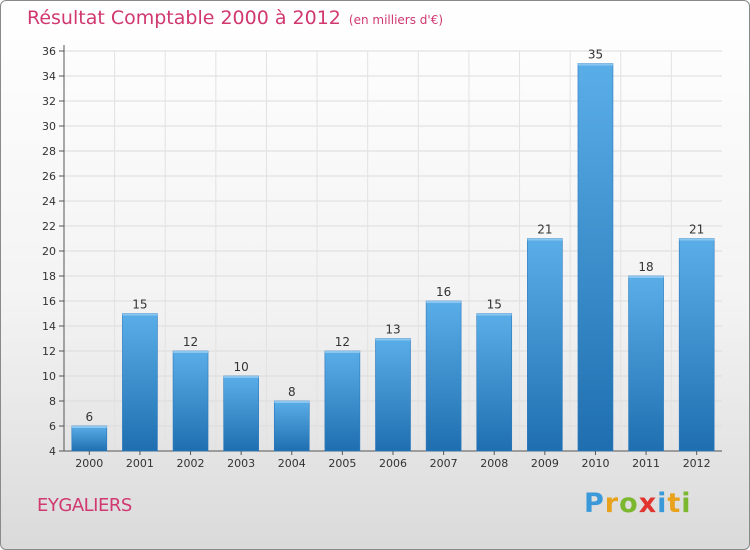 The image size is (750, 550). What do you see at coordinates (52, 426) in the screenshot?
I see `y-tick-label: 6` at bounding box center [52, 426].